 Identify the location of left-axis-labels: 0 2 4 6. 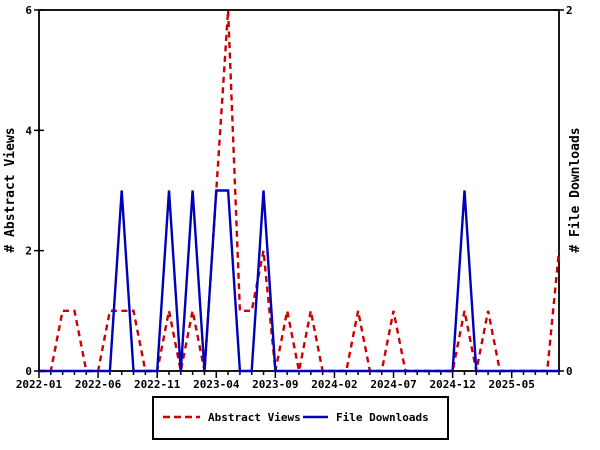
(28, 191).